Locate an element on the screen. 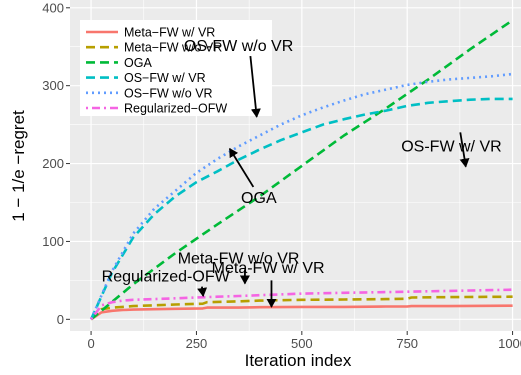  legend-label: OS−FW w/o VR is located at coordinates (168, 93).